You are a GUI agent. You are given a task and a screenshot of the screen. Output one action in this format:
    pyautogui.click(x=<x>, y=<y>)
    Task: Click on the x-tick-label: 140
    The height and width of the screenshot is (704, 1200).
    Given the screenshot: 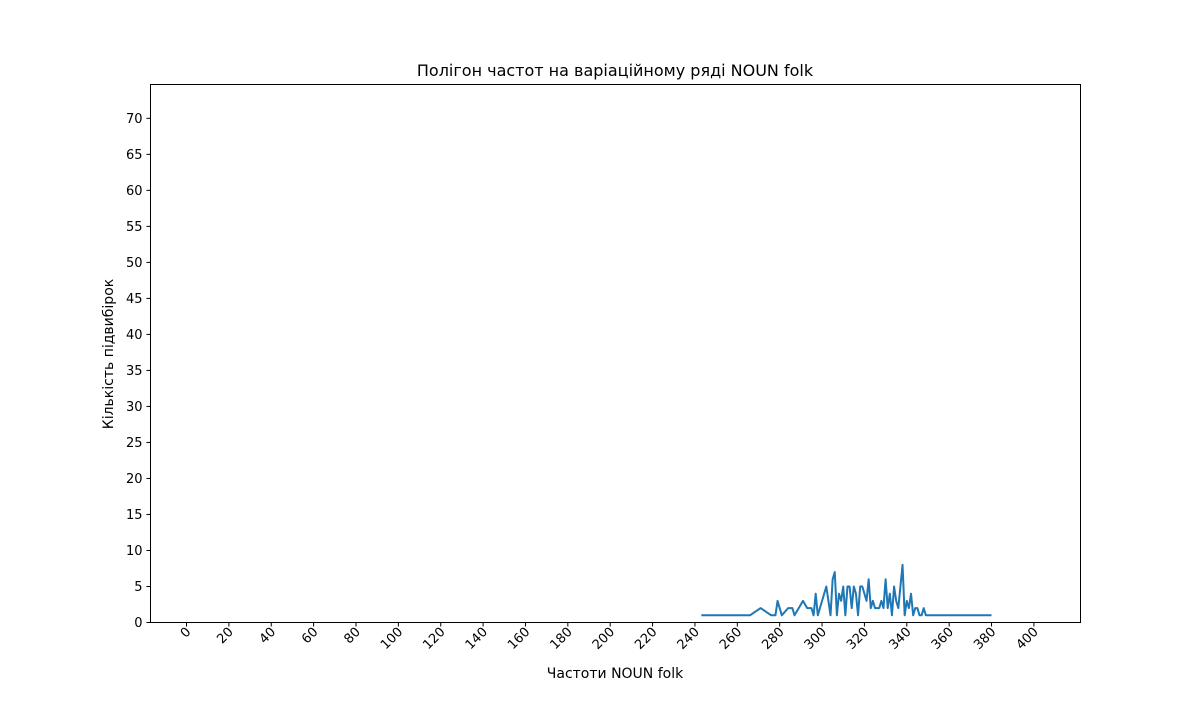 What is the action you would take?
    pyautogui.click(x=477, y=639)
    